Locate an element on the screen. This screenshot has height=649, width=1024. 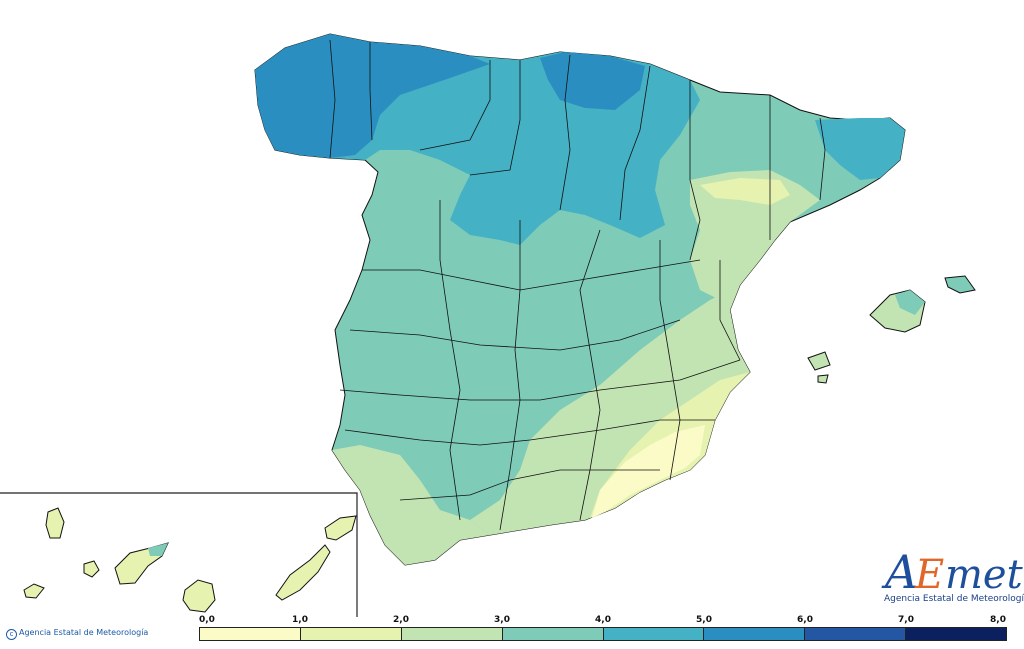
legend-tick-label: 8,0 is located at coordinates (998, 620).